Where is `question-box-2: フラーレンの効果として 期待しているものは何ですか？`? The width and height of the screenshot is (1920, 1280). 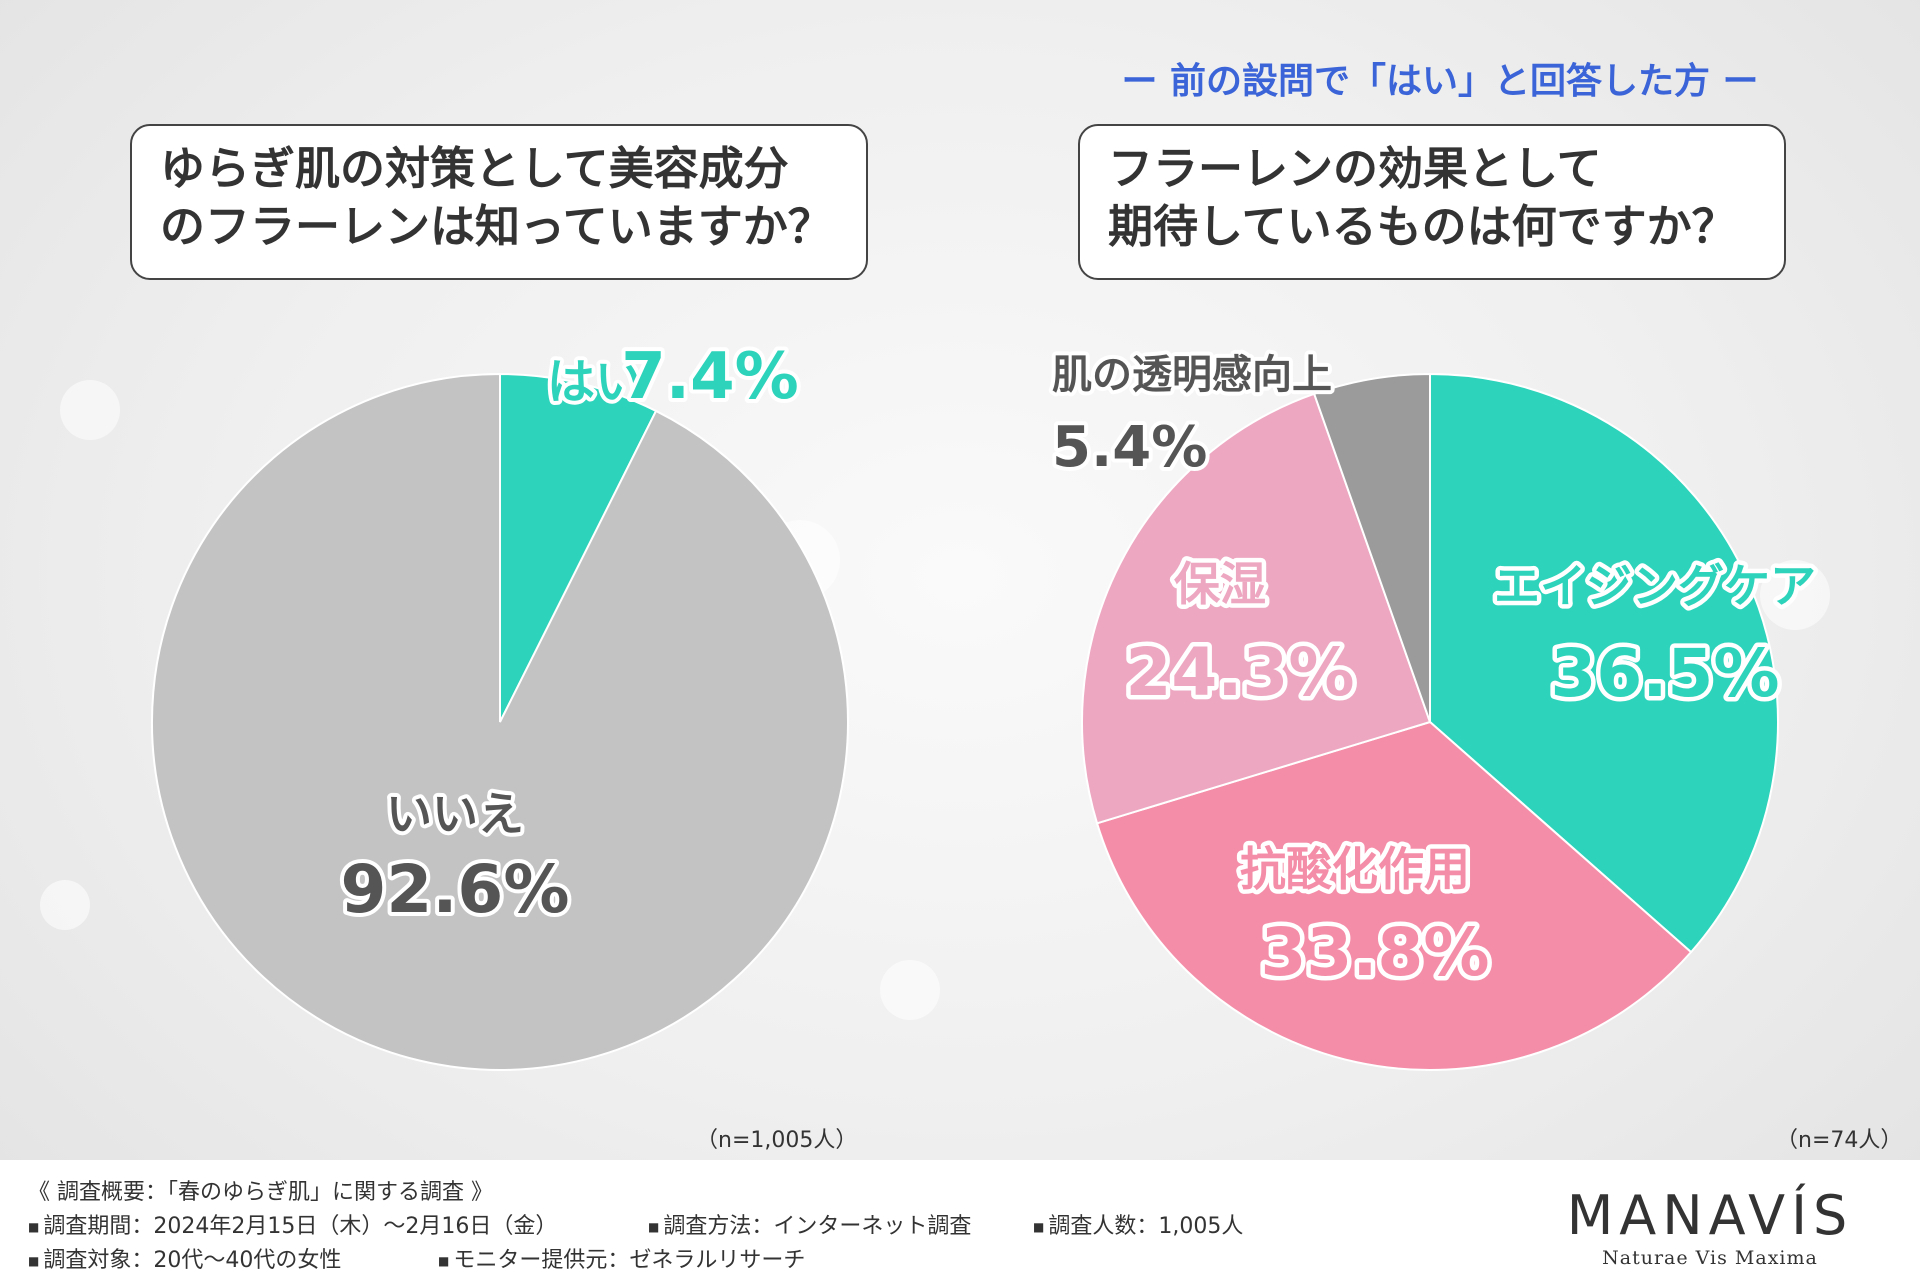
question-box-2: フラーレンの効果として 期待しているものは何ですか？ is located at coordinates (1432, 202).